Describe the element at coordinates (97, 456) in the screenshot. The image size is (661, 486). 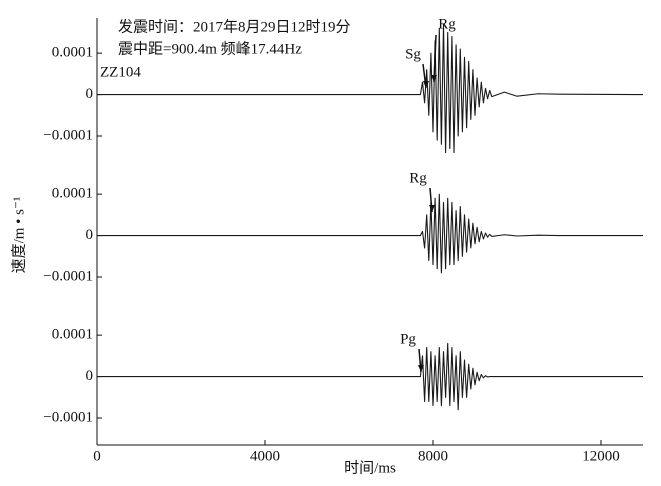
I see `x-tick-label: 0` at that location.